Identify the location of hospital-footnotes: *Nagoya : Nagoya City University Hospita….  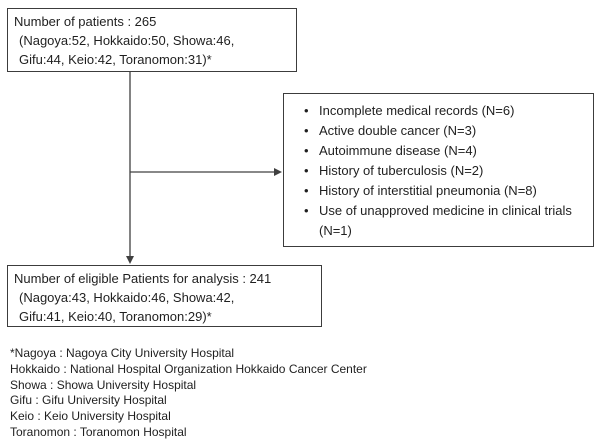
(188, 393).